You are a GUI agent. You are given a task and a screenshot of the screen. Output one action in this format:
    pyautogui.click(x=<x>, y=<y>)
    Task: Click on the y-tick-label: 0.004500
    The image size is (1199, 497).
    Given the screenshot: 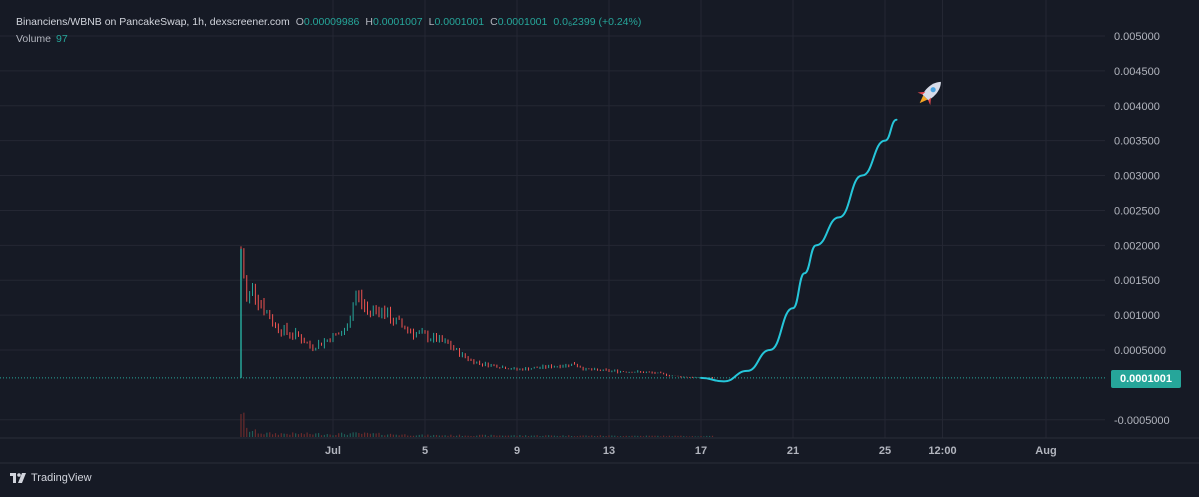 What is the action you would take?
    pyautogui.click(x=1137, y=72)
    